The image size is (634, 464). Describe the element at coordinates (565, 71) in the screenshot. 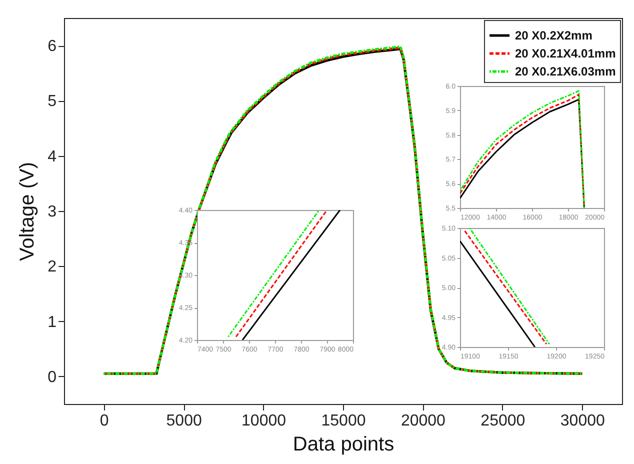

I see `legend-label: 20 X0.21X6.03mm` at that location.